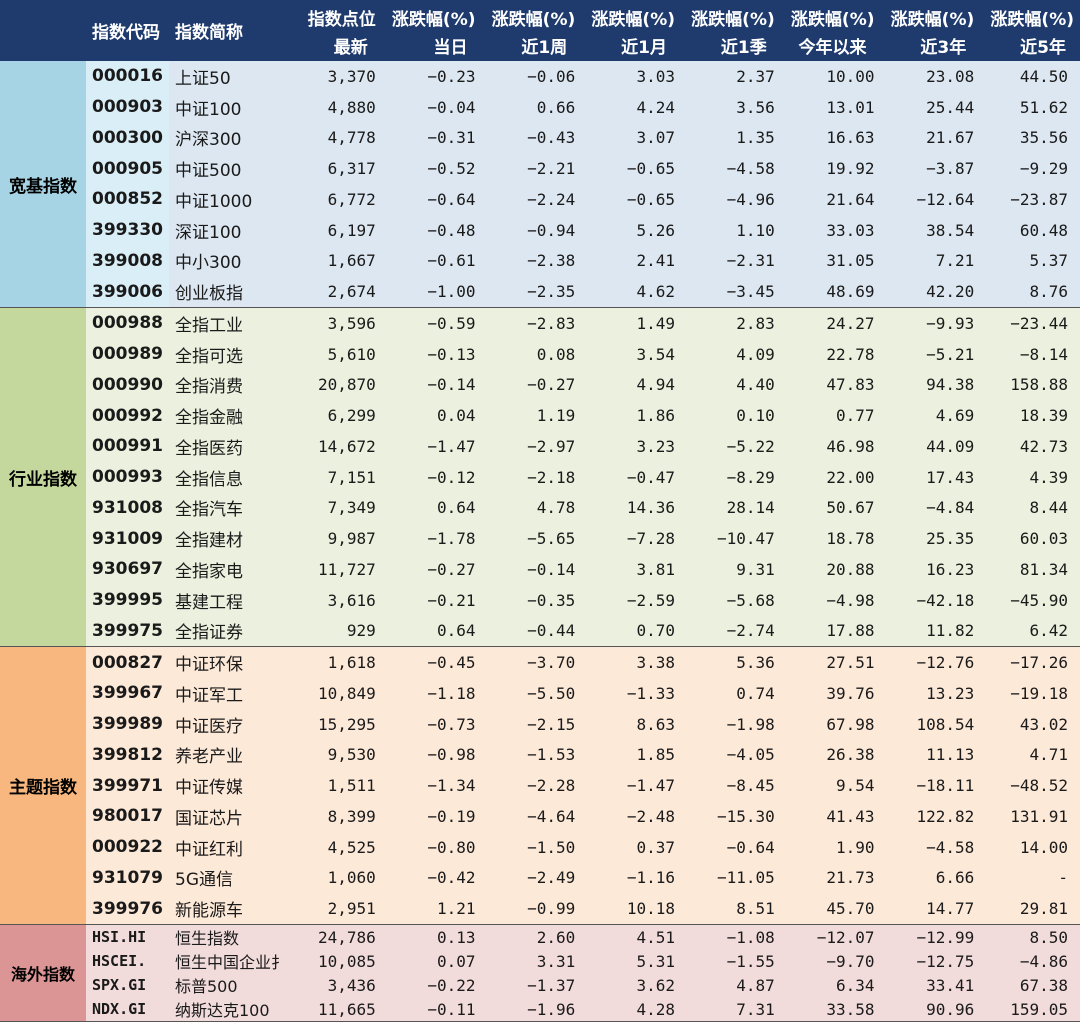 Image resolution: width=1080 pixels, height=1022 pixels. What do you see at coordinates (332, 847) in the screenshot?
I see `cell-points: 4,525` at bounding box center [332, 847].